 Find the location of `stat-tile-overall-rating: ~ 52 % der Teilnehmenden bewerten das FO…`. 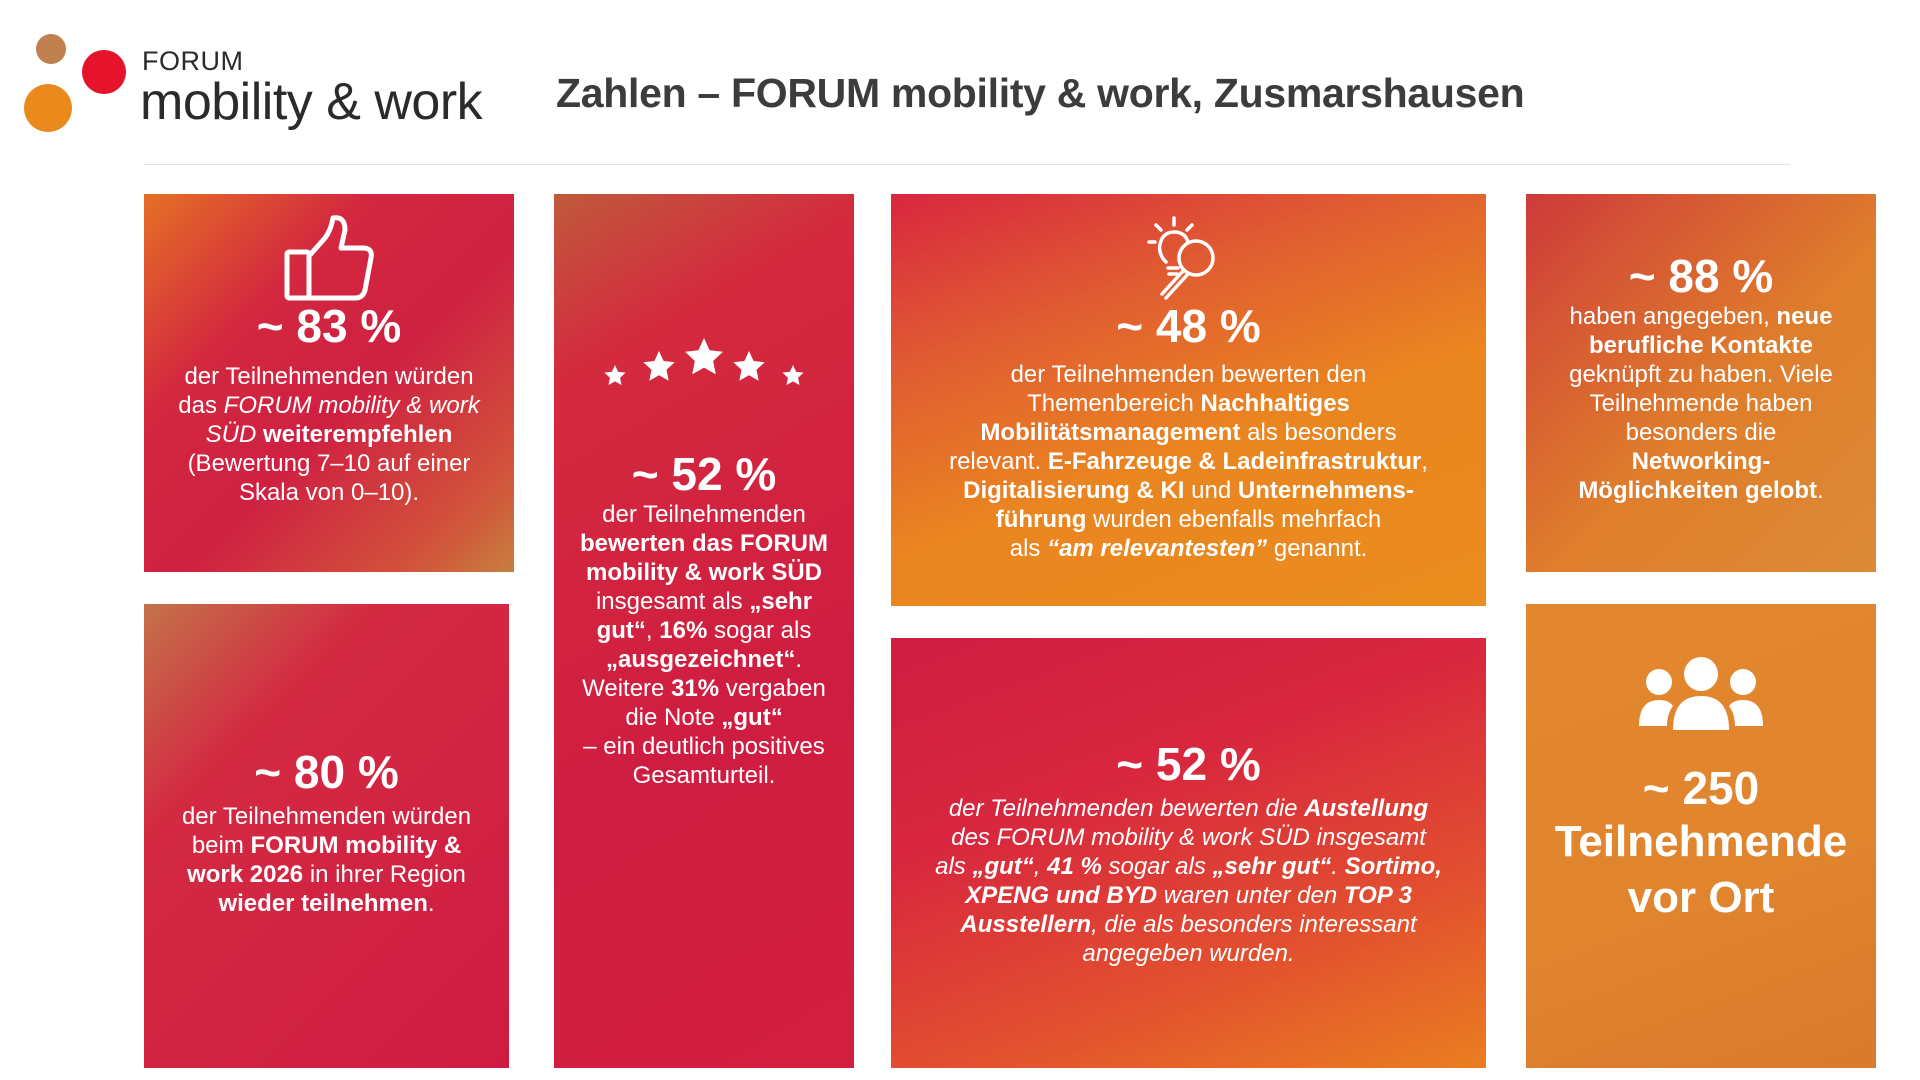

stat-tile-overall-rating: ~ 52 % der Teilnehmenden bewerten das FO… is located at coordinates (704, 631).